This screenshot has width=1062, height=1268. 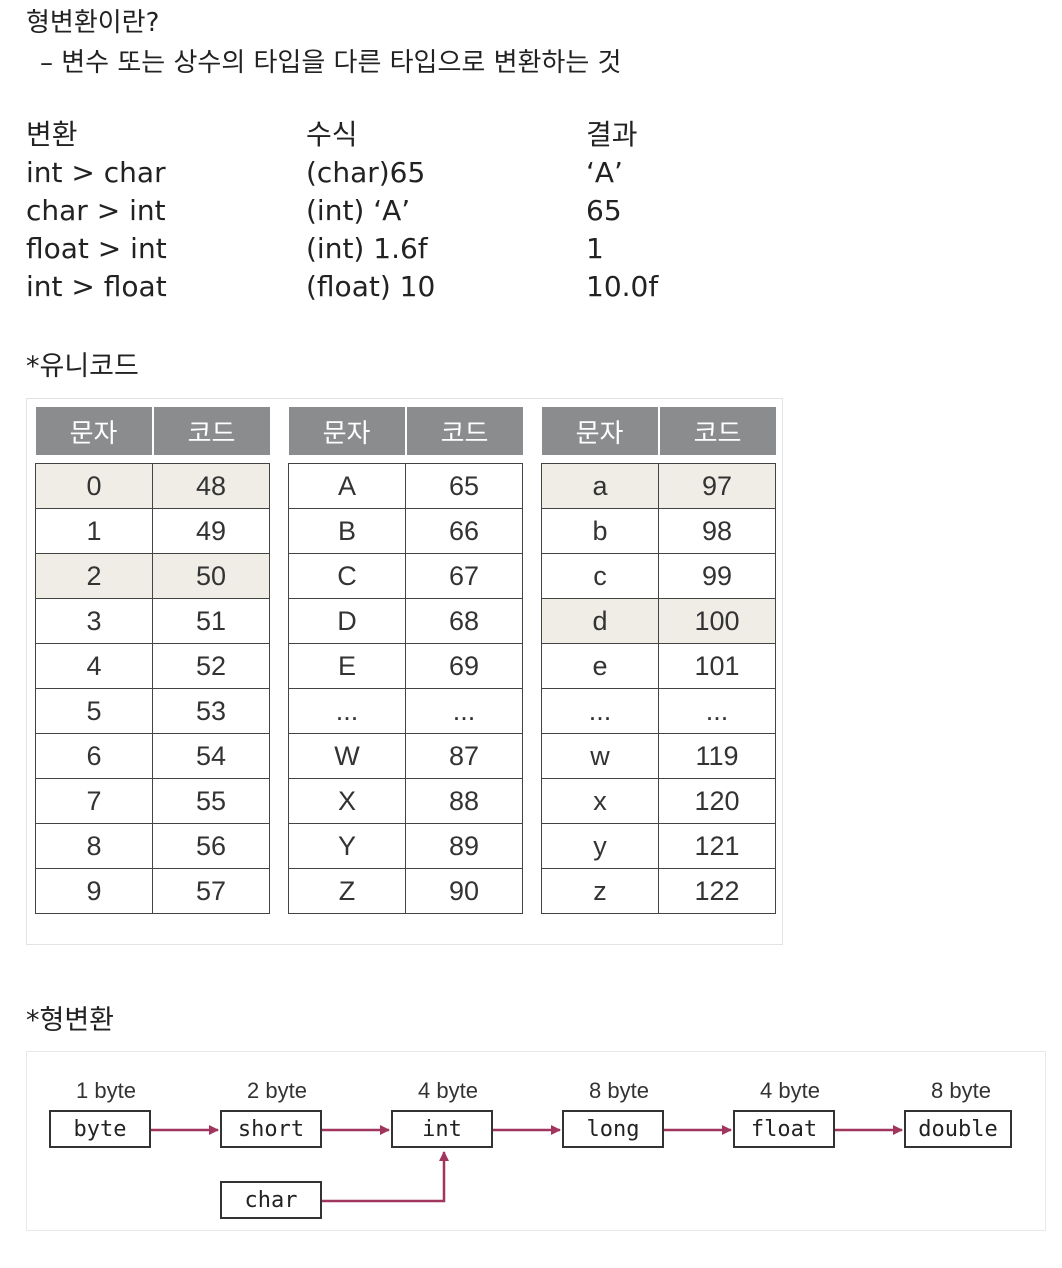 I want to click on table-row: E 69, so click(x=405, y=666).